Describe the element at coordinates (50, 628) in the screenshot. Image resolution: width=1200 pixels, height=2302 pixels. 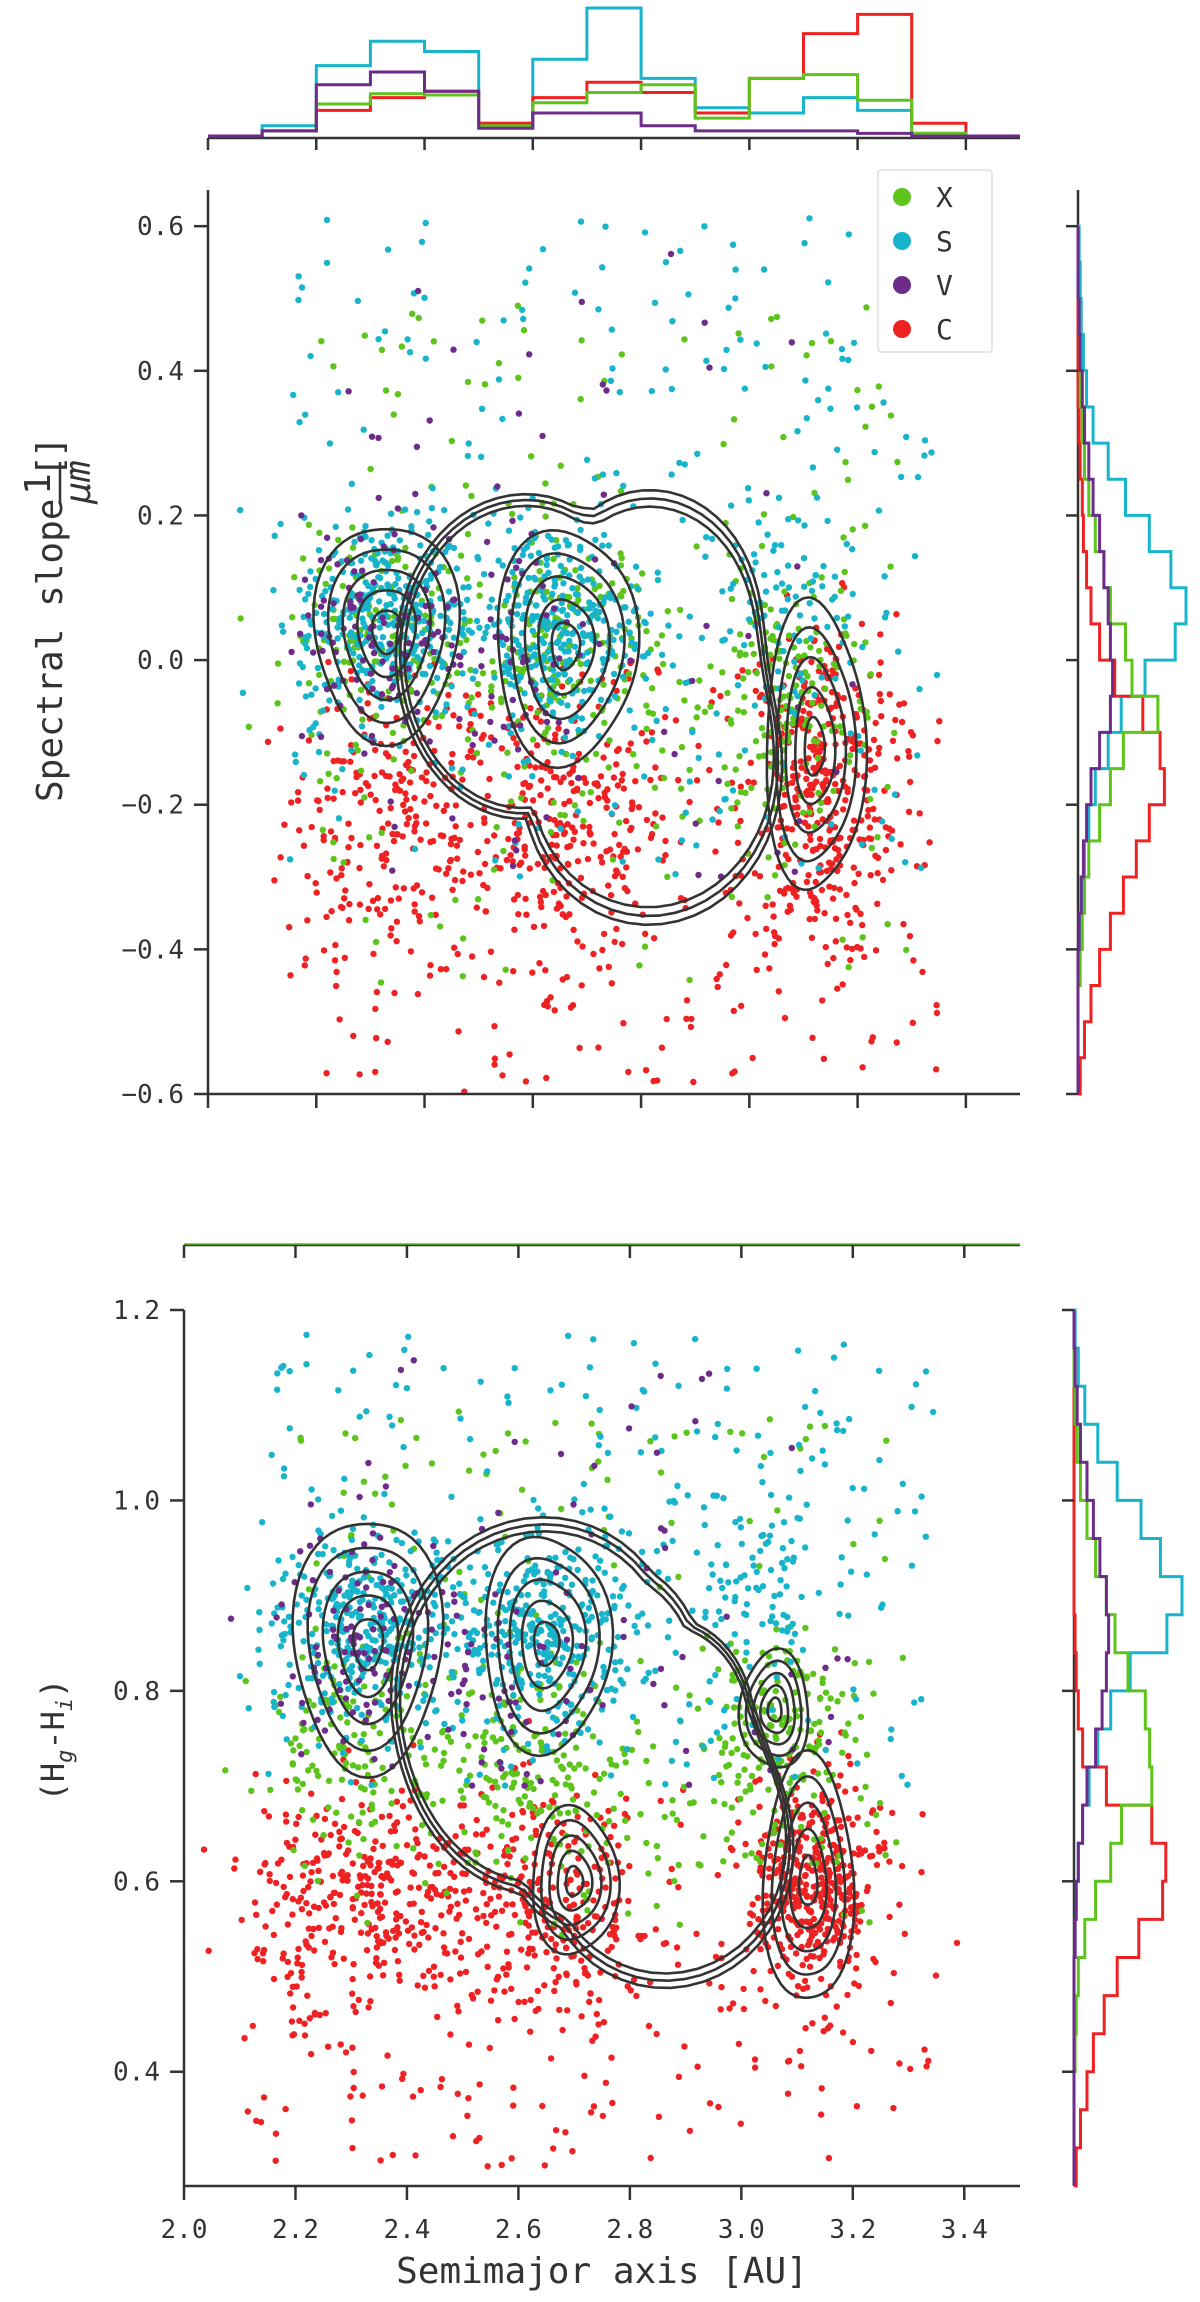
I see `top-ylabel-text: Spectral slope [` at that location.